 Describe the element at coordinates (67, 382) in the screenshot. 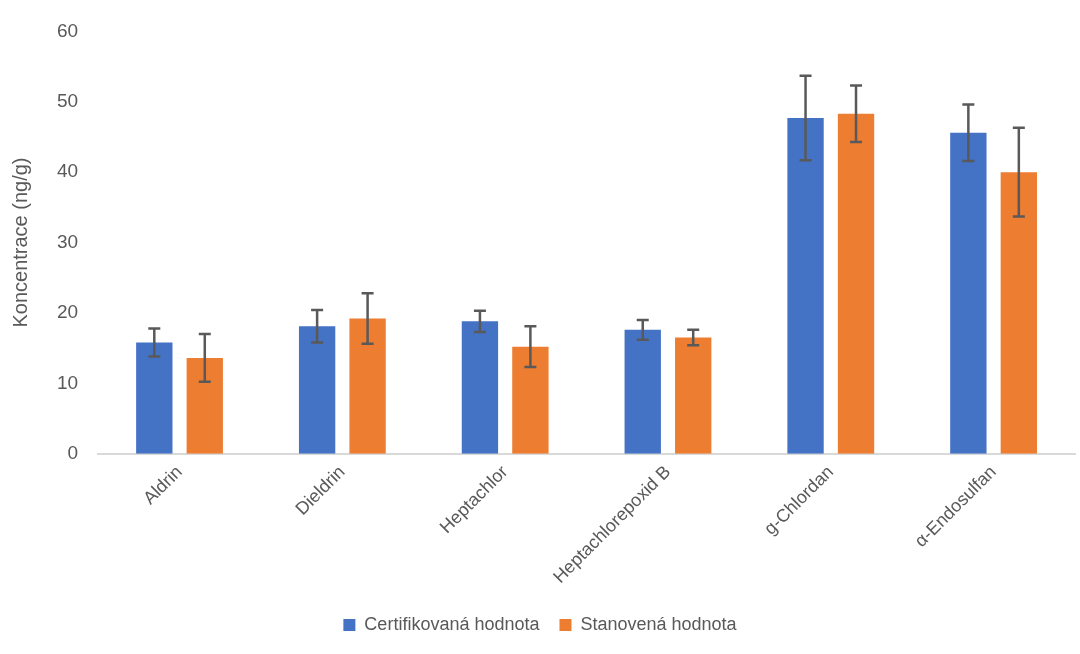

I see `y-tick-label: 10` at that location.